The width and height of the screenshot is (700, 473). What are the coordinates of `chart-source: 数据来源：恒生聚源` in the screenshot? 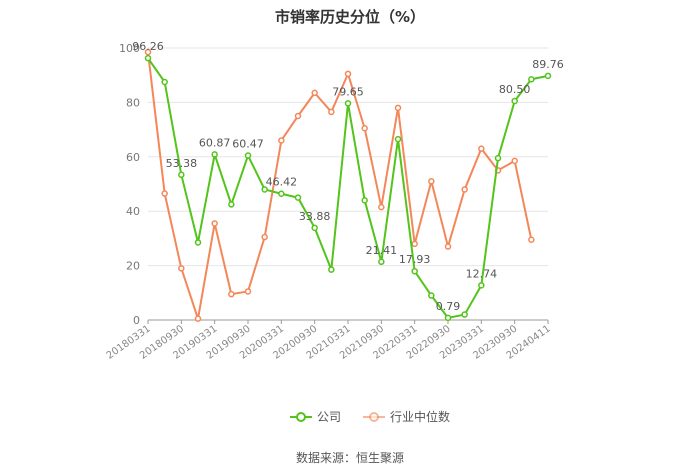 It's located at (349, 458).